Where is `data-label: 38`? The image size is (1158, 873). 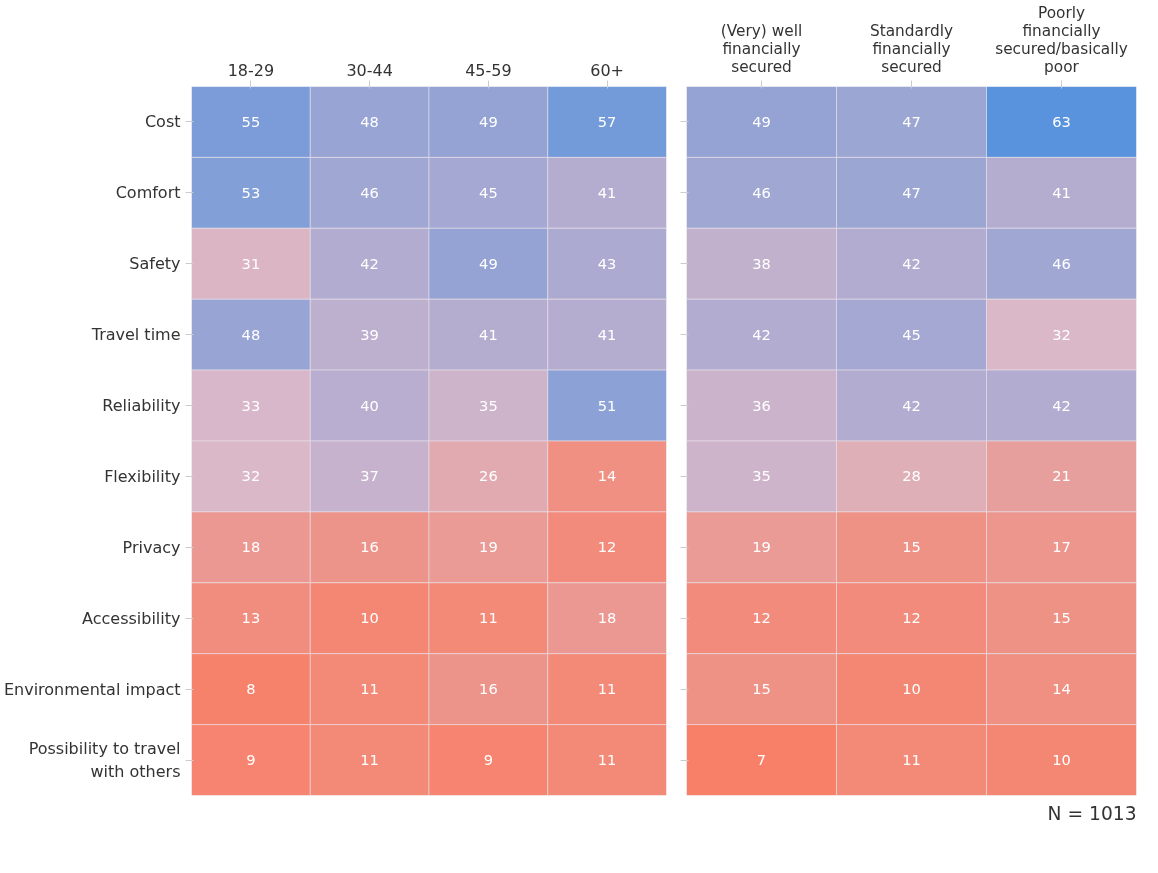 data-label: 38 is located at coordinates (761, 263).